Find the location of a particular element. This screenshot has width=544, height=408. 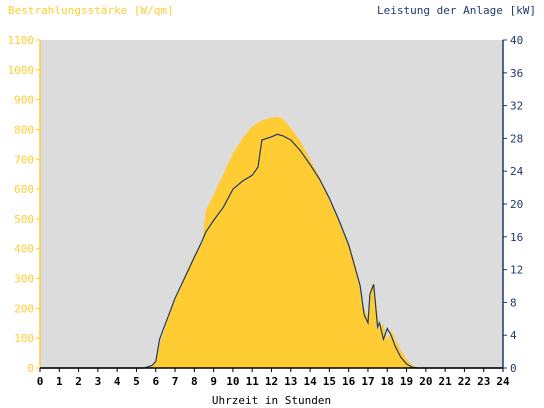

y-right-tick-label: 24 is located at coordinates (517, 171).